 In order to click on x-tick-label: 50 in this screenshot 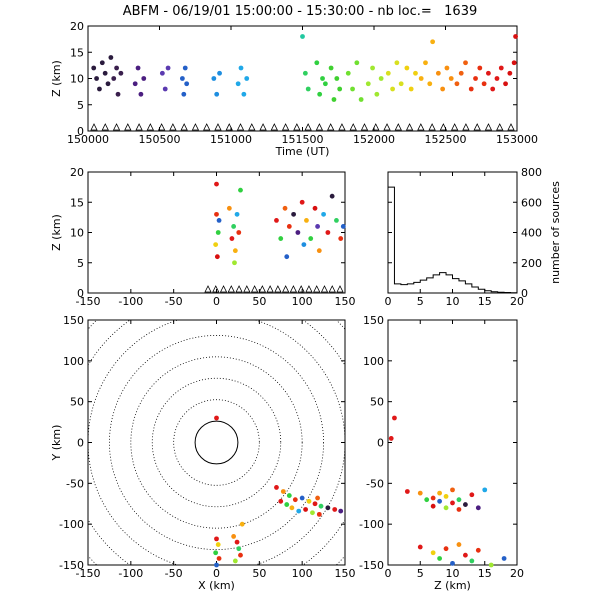, I will do `click(259, 573)`.